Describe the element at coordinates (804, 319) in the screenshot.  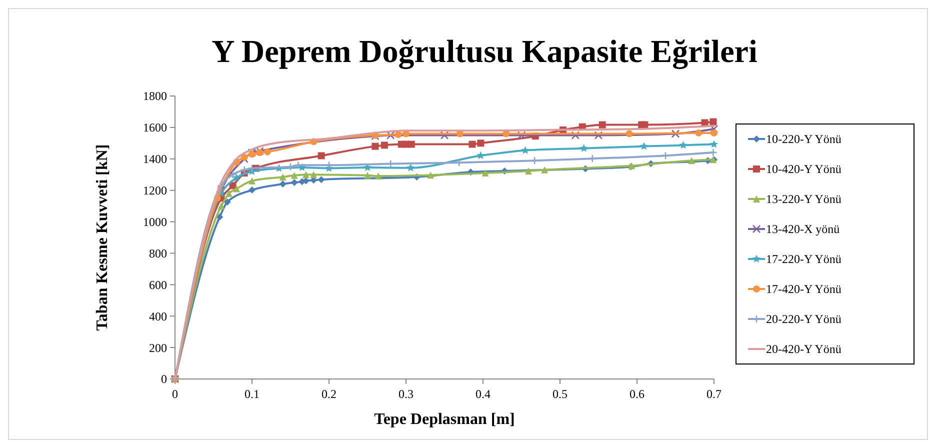
I see `legend-label: 20-220-Y Yönü` at that location.